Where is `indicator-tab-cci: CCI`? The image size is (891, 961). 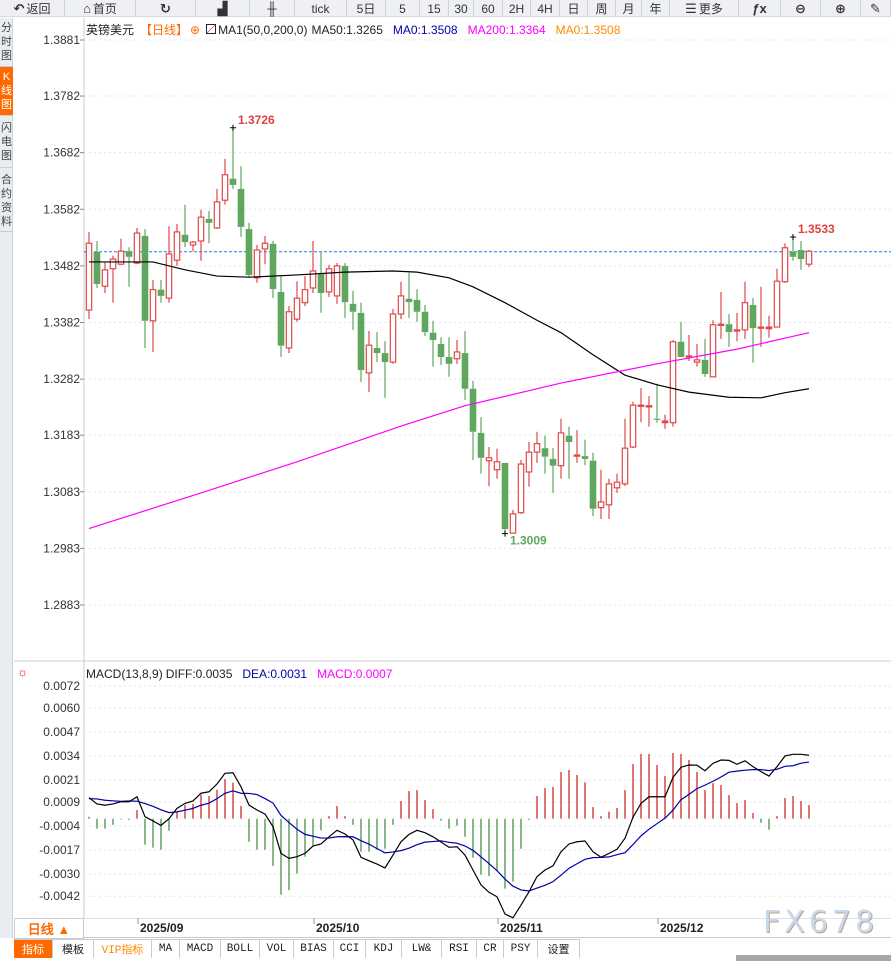 indicator-tab-cci: CCI is located at coordinates (350, 949).